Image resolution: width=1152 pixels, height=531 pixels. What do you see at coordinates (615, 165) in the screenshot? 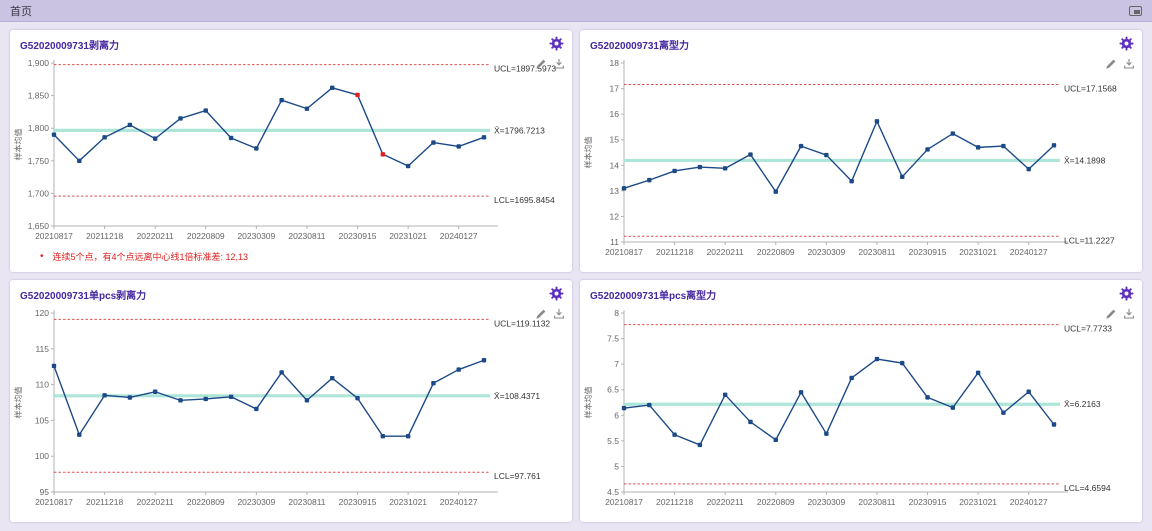
I see `svg-text: 14` at bounding box center [615, 165].